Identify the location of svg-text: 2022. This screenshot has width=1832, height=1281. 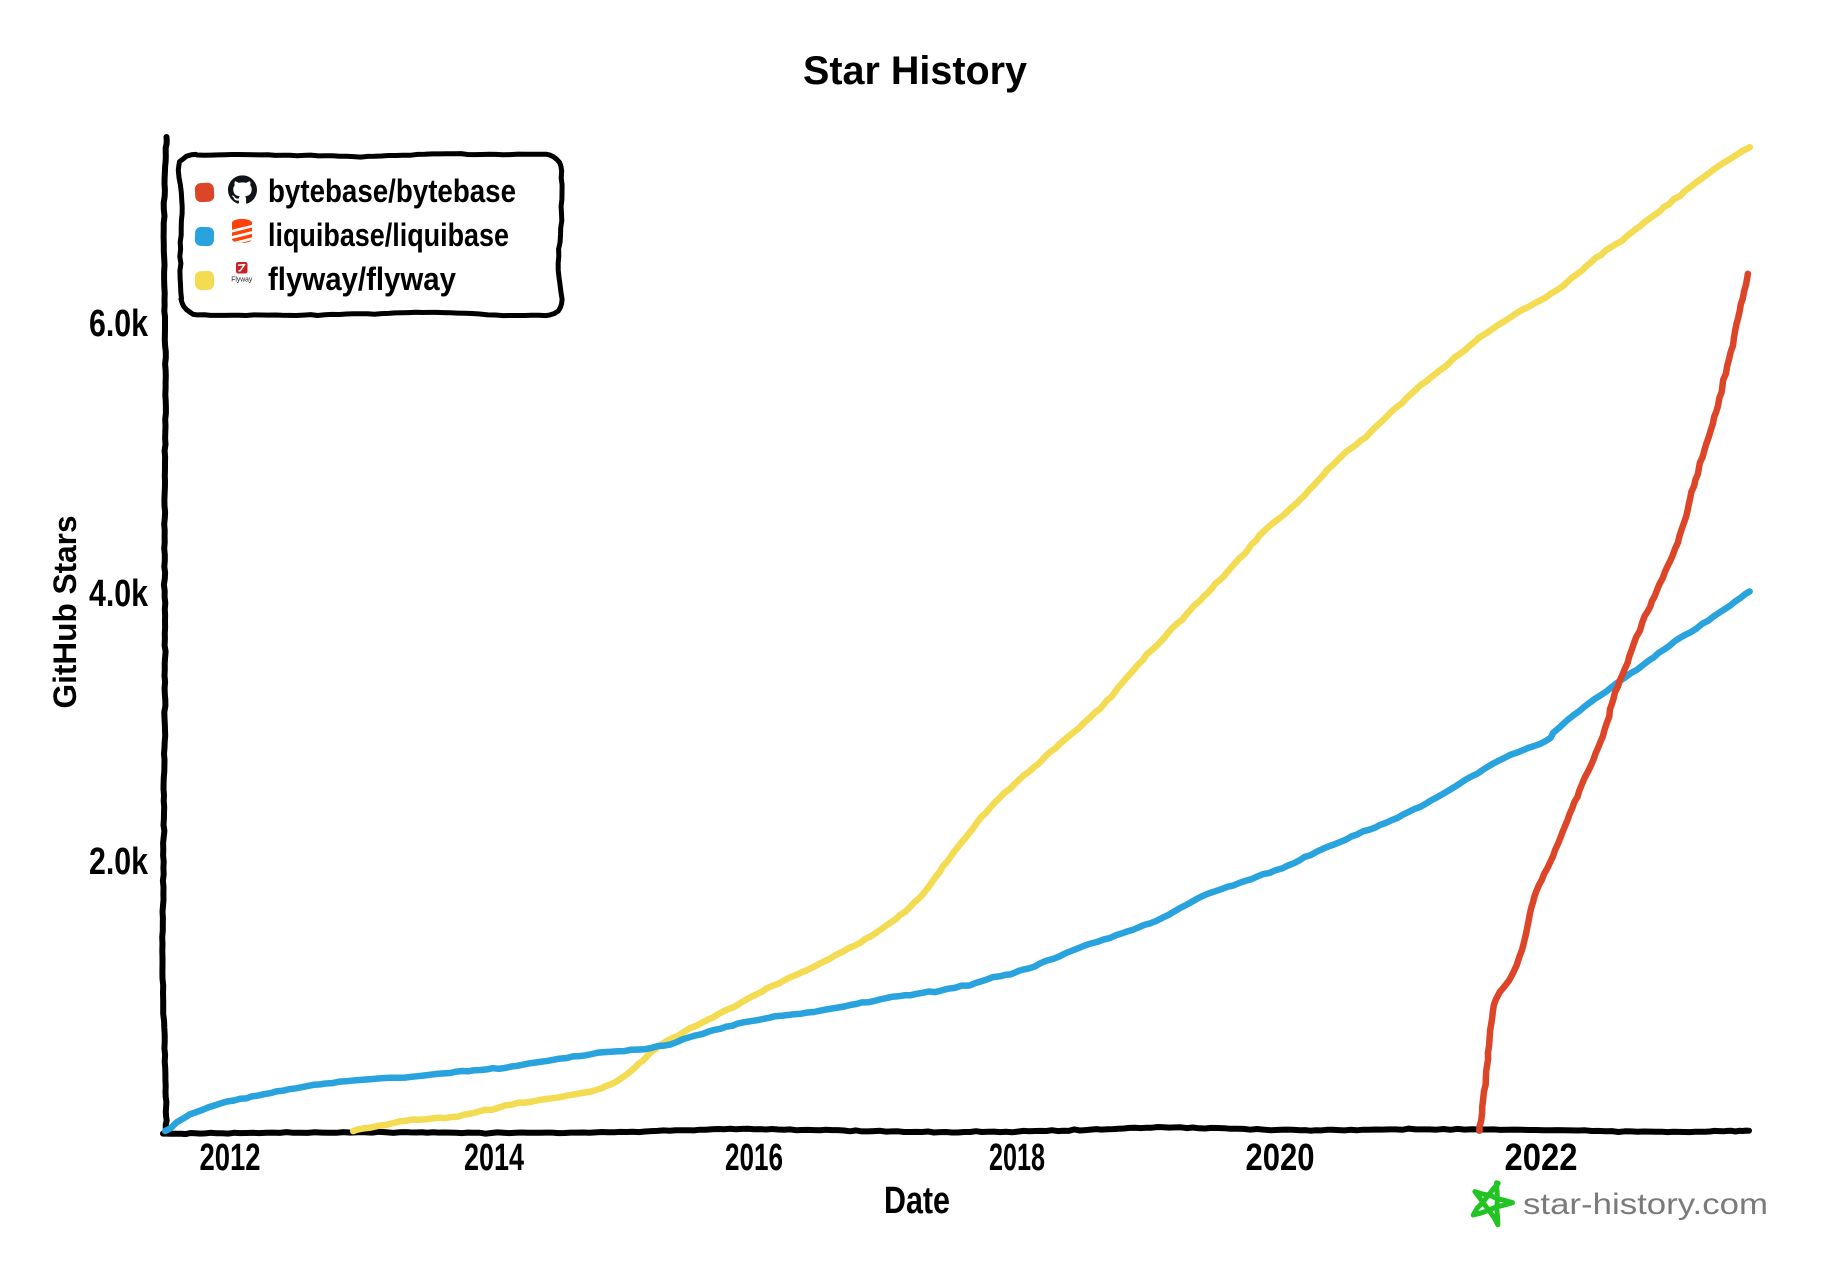
(1541, 1158).